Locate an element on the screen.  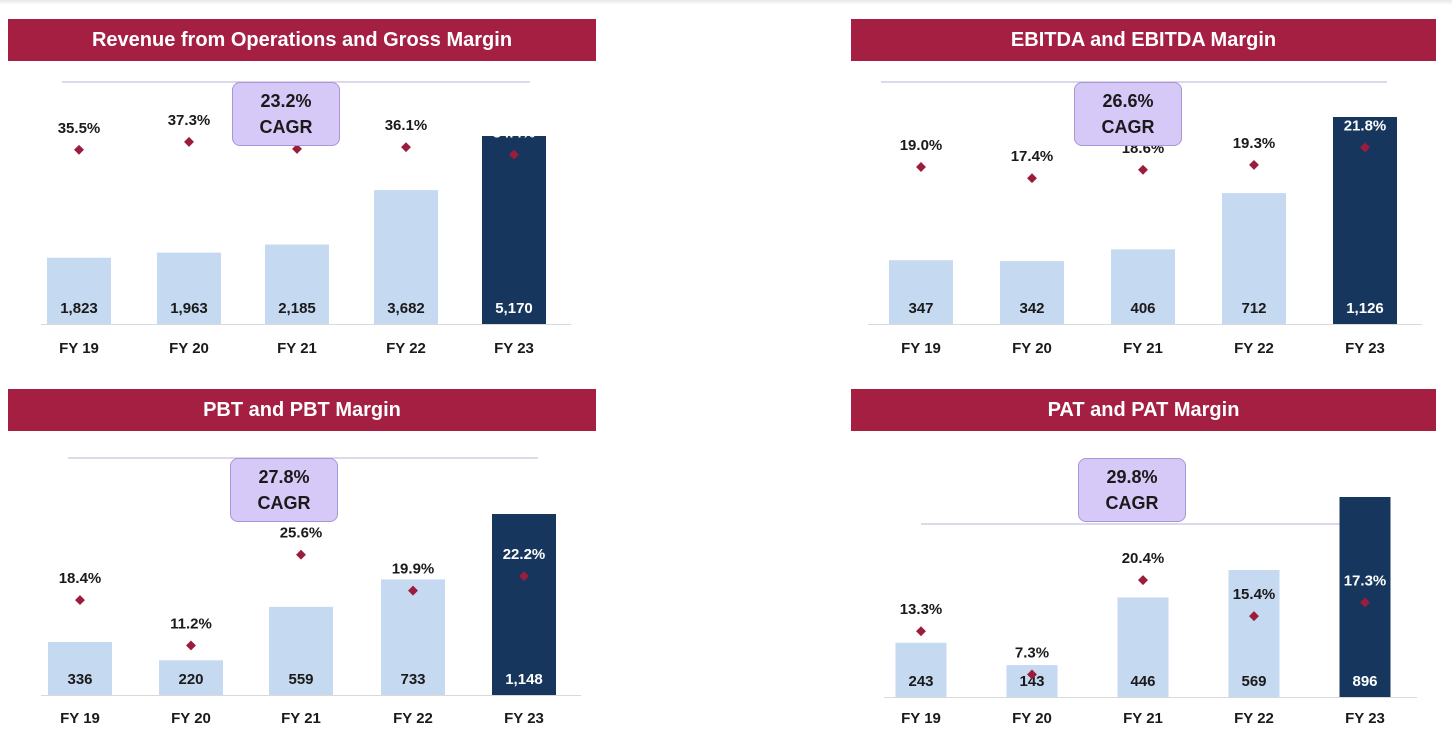
bar-value-label: 5,170 is located at coordinates (514, 308).